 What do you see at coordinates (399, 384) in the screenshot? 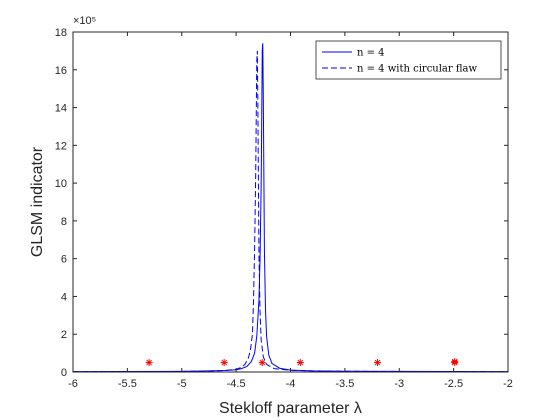
I see `x-tick-label: -3` at bounding box center [399, 384].